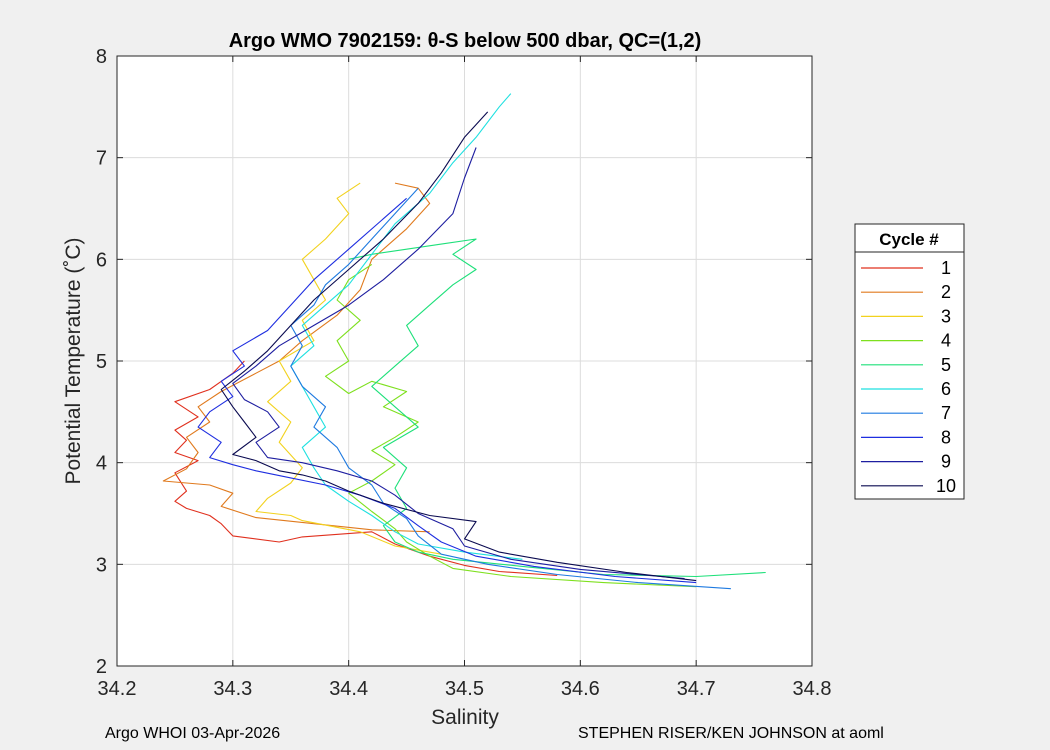  What do you see at coordinates (101, 260) in the screenshot?
I see `y-tick-label: 6` at bounding box center [101, 260].